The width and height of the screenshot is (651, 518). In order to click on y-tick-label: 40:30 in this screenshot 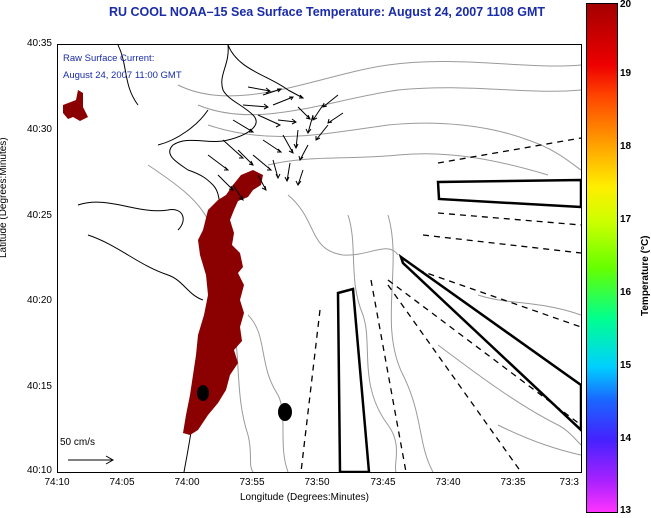, I will do `click(39, 129)`.